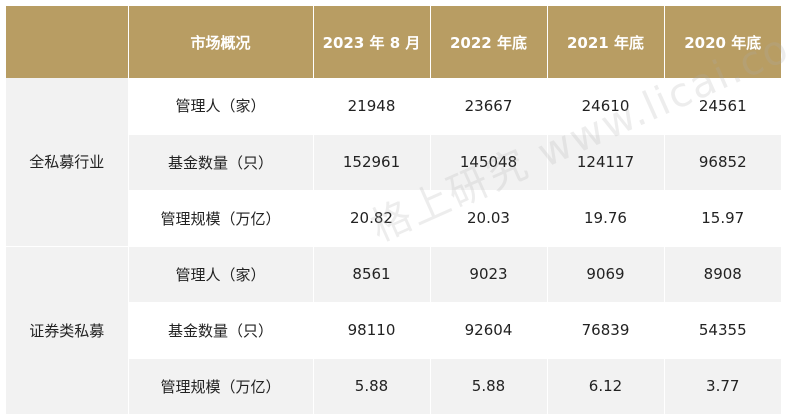 Image resolution: width=787 pixels, height=415 pixels. I want to click on value-cell: 54355, so click(722, 330).